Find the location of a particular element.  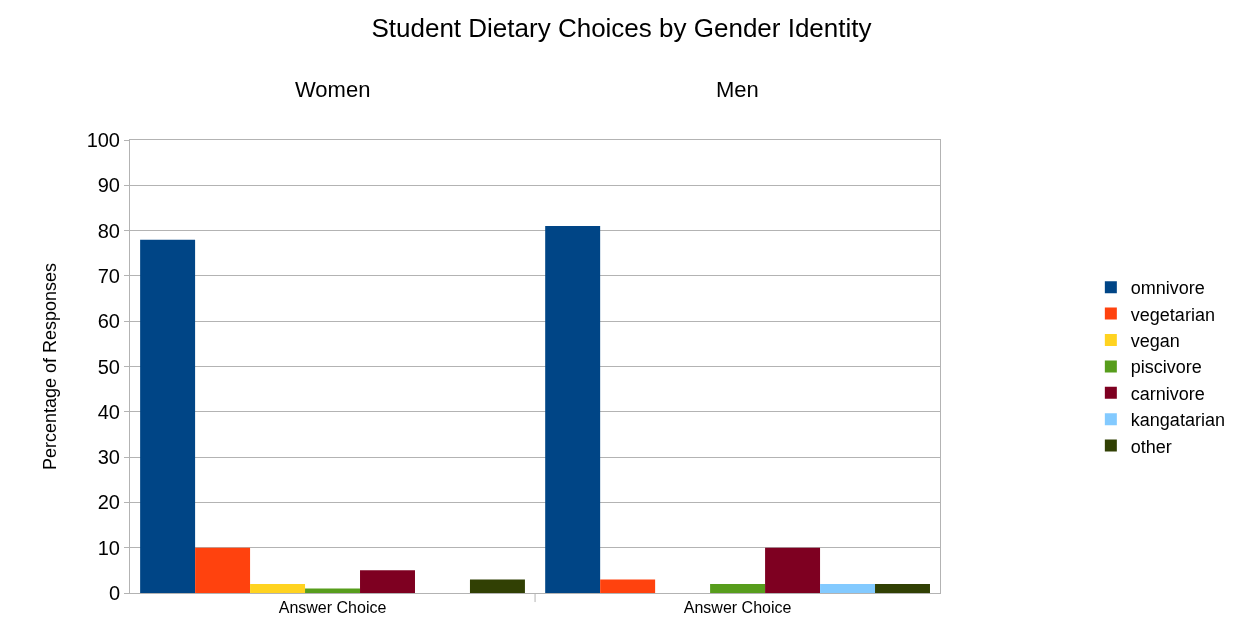

chart-title: Student Dietary Choices by Gender Identity is located at coordinates (621, 28).